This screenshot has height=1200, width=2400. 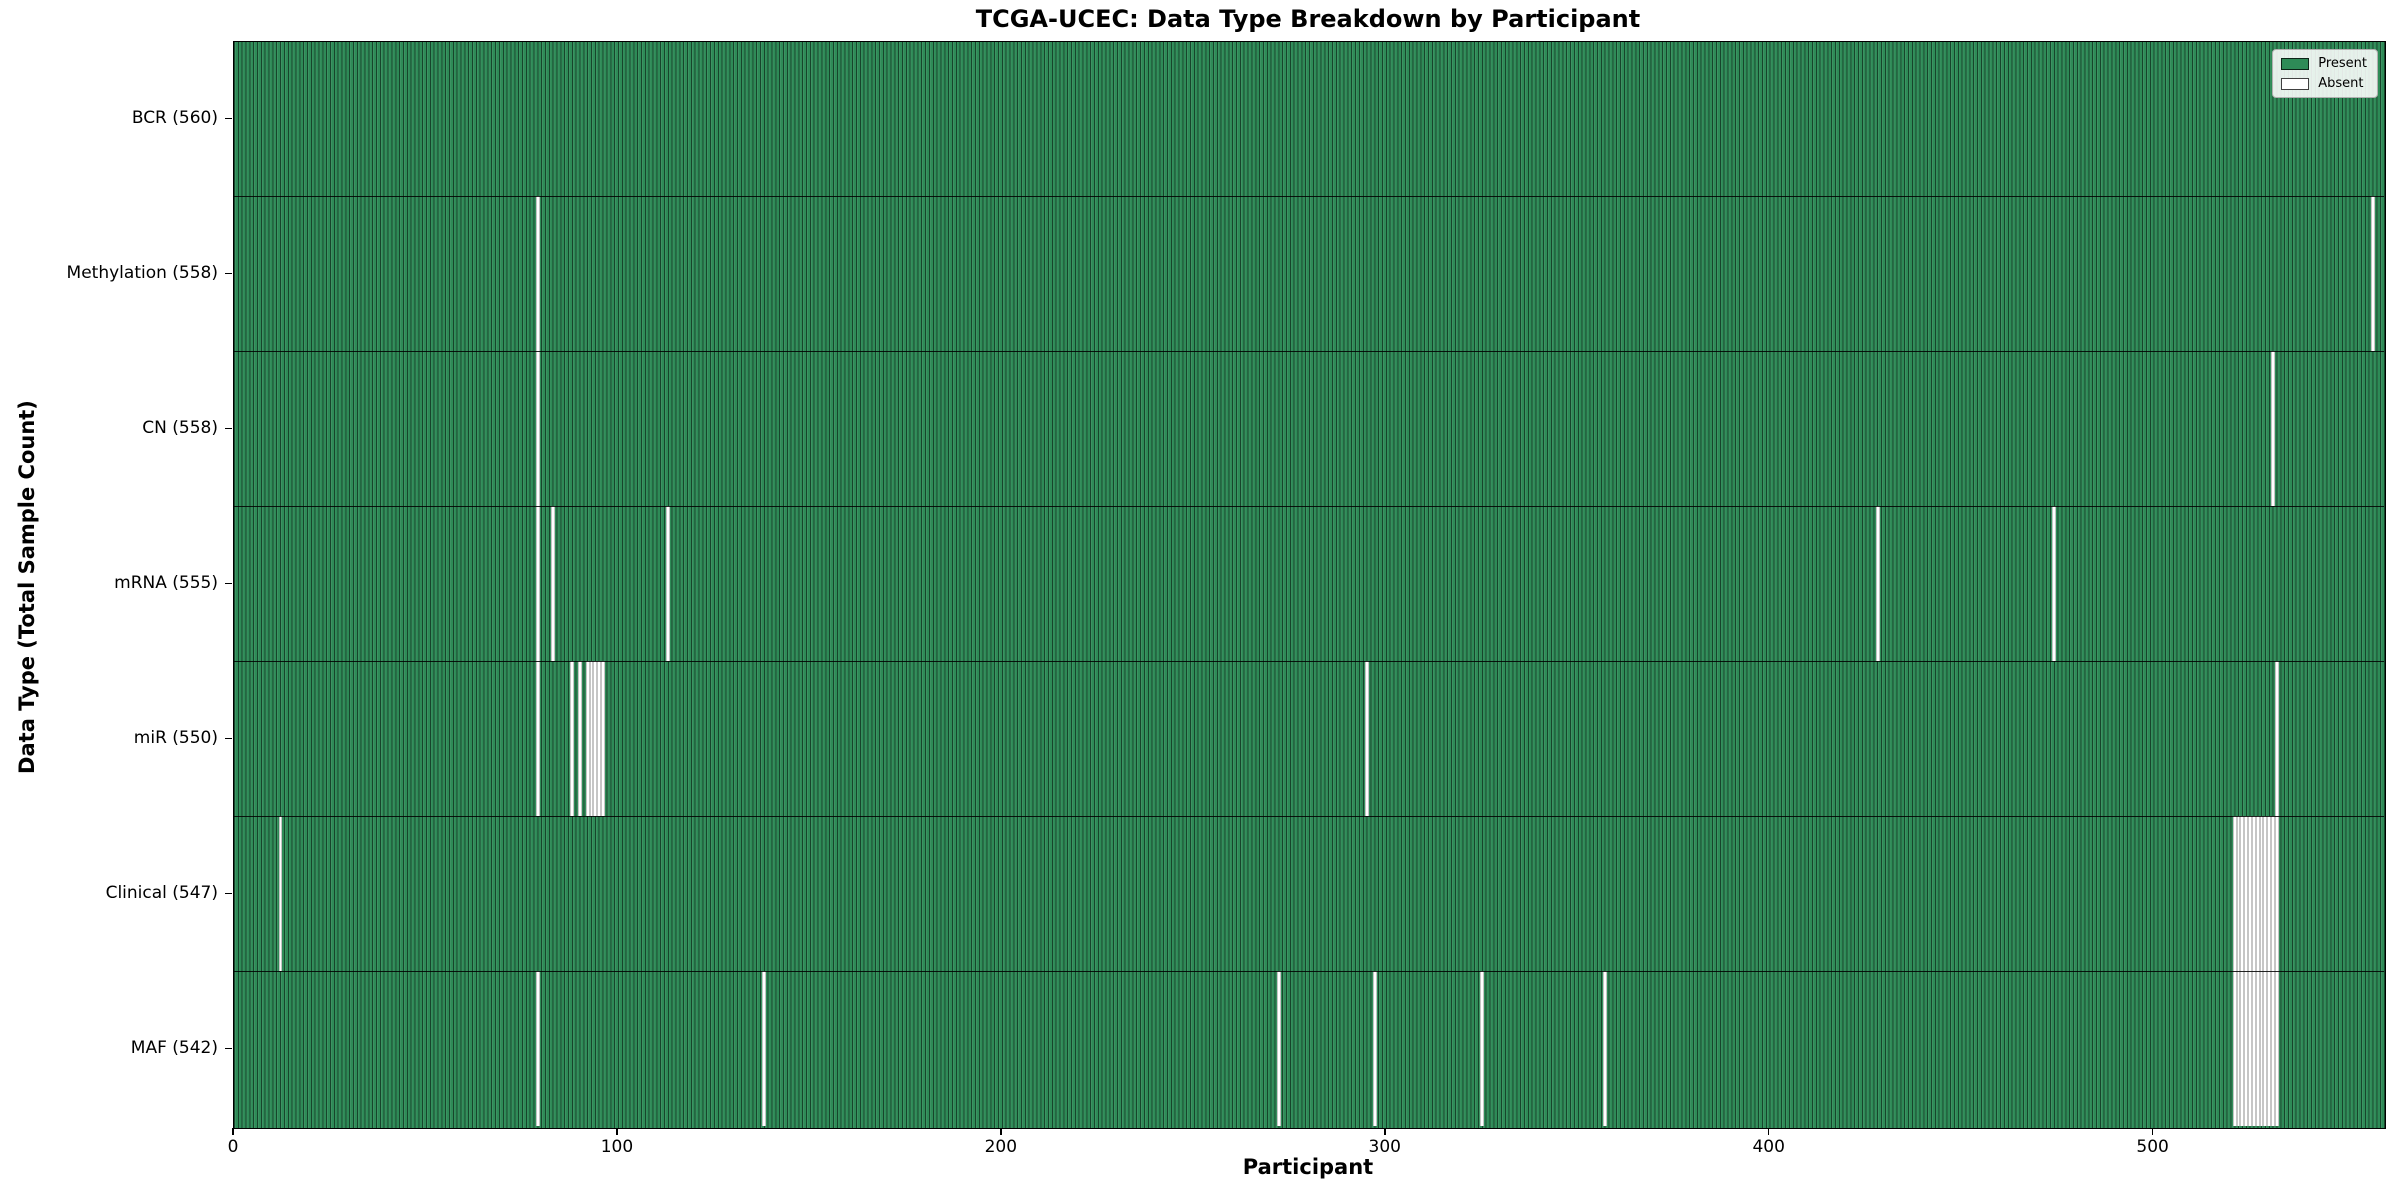 I want to click on legend-item-present: Present, so click(x=2324, y=63).